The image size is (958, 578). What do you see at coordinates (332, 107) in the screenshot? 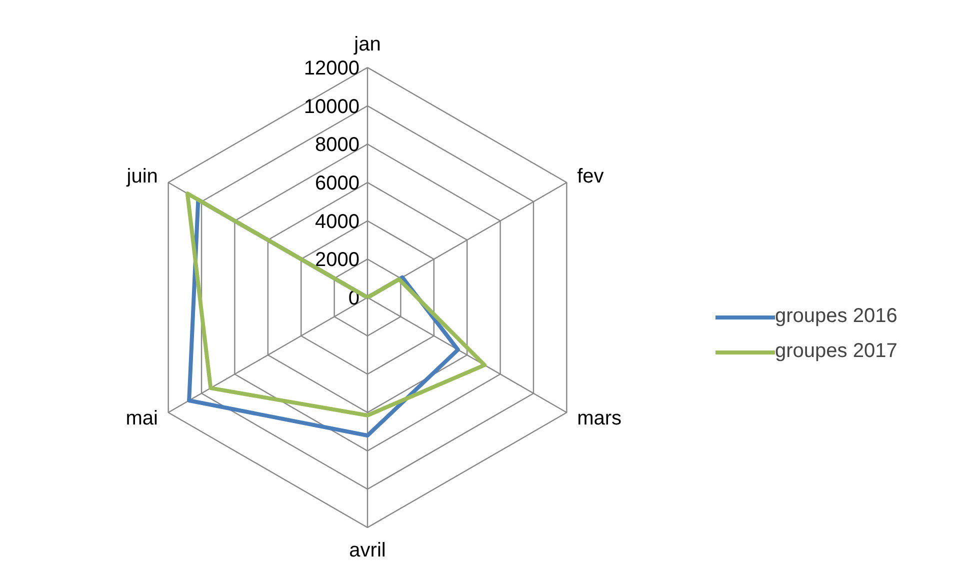
I see `y-tick-label: 10000` at bounding box center [332, 107].